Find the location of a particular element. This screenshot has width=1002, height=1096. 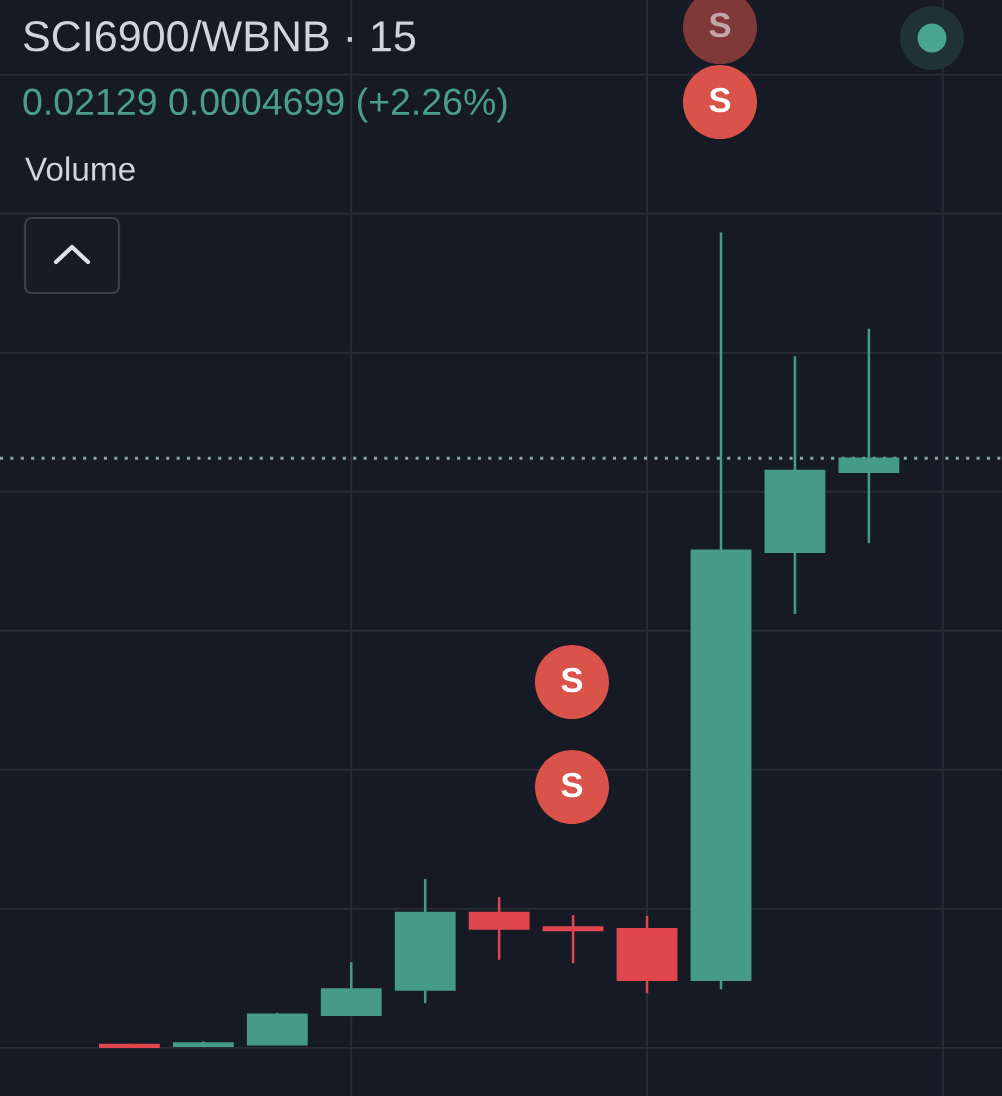

chart-title: SCI6900/WBNB · 15 is located at coordinates (219, 35).